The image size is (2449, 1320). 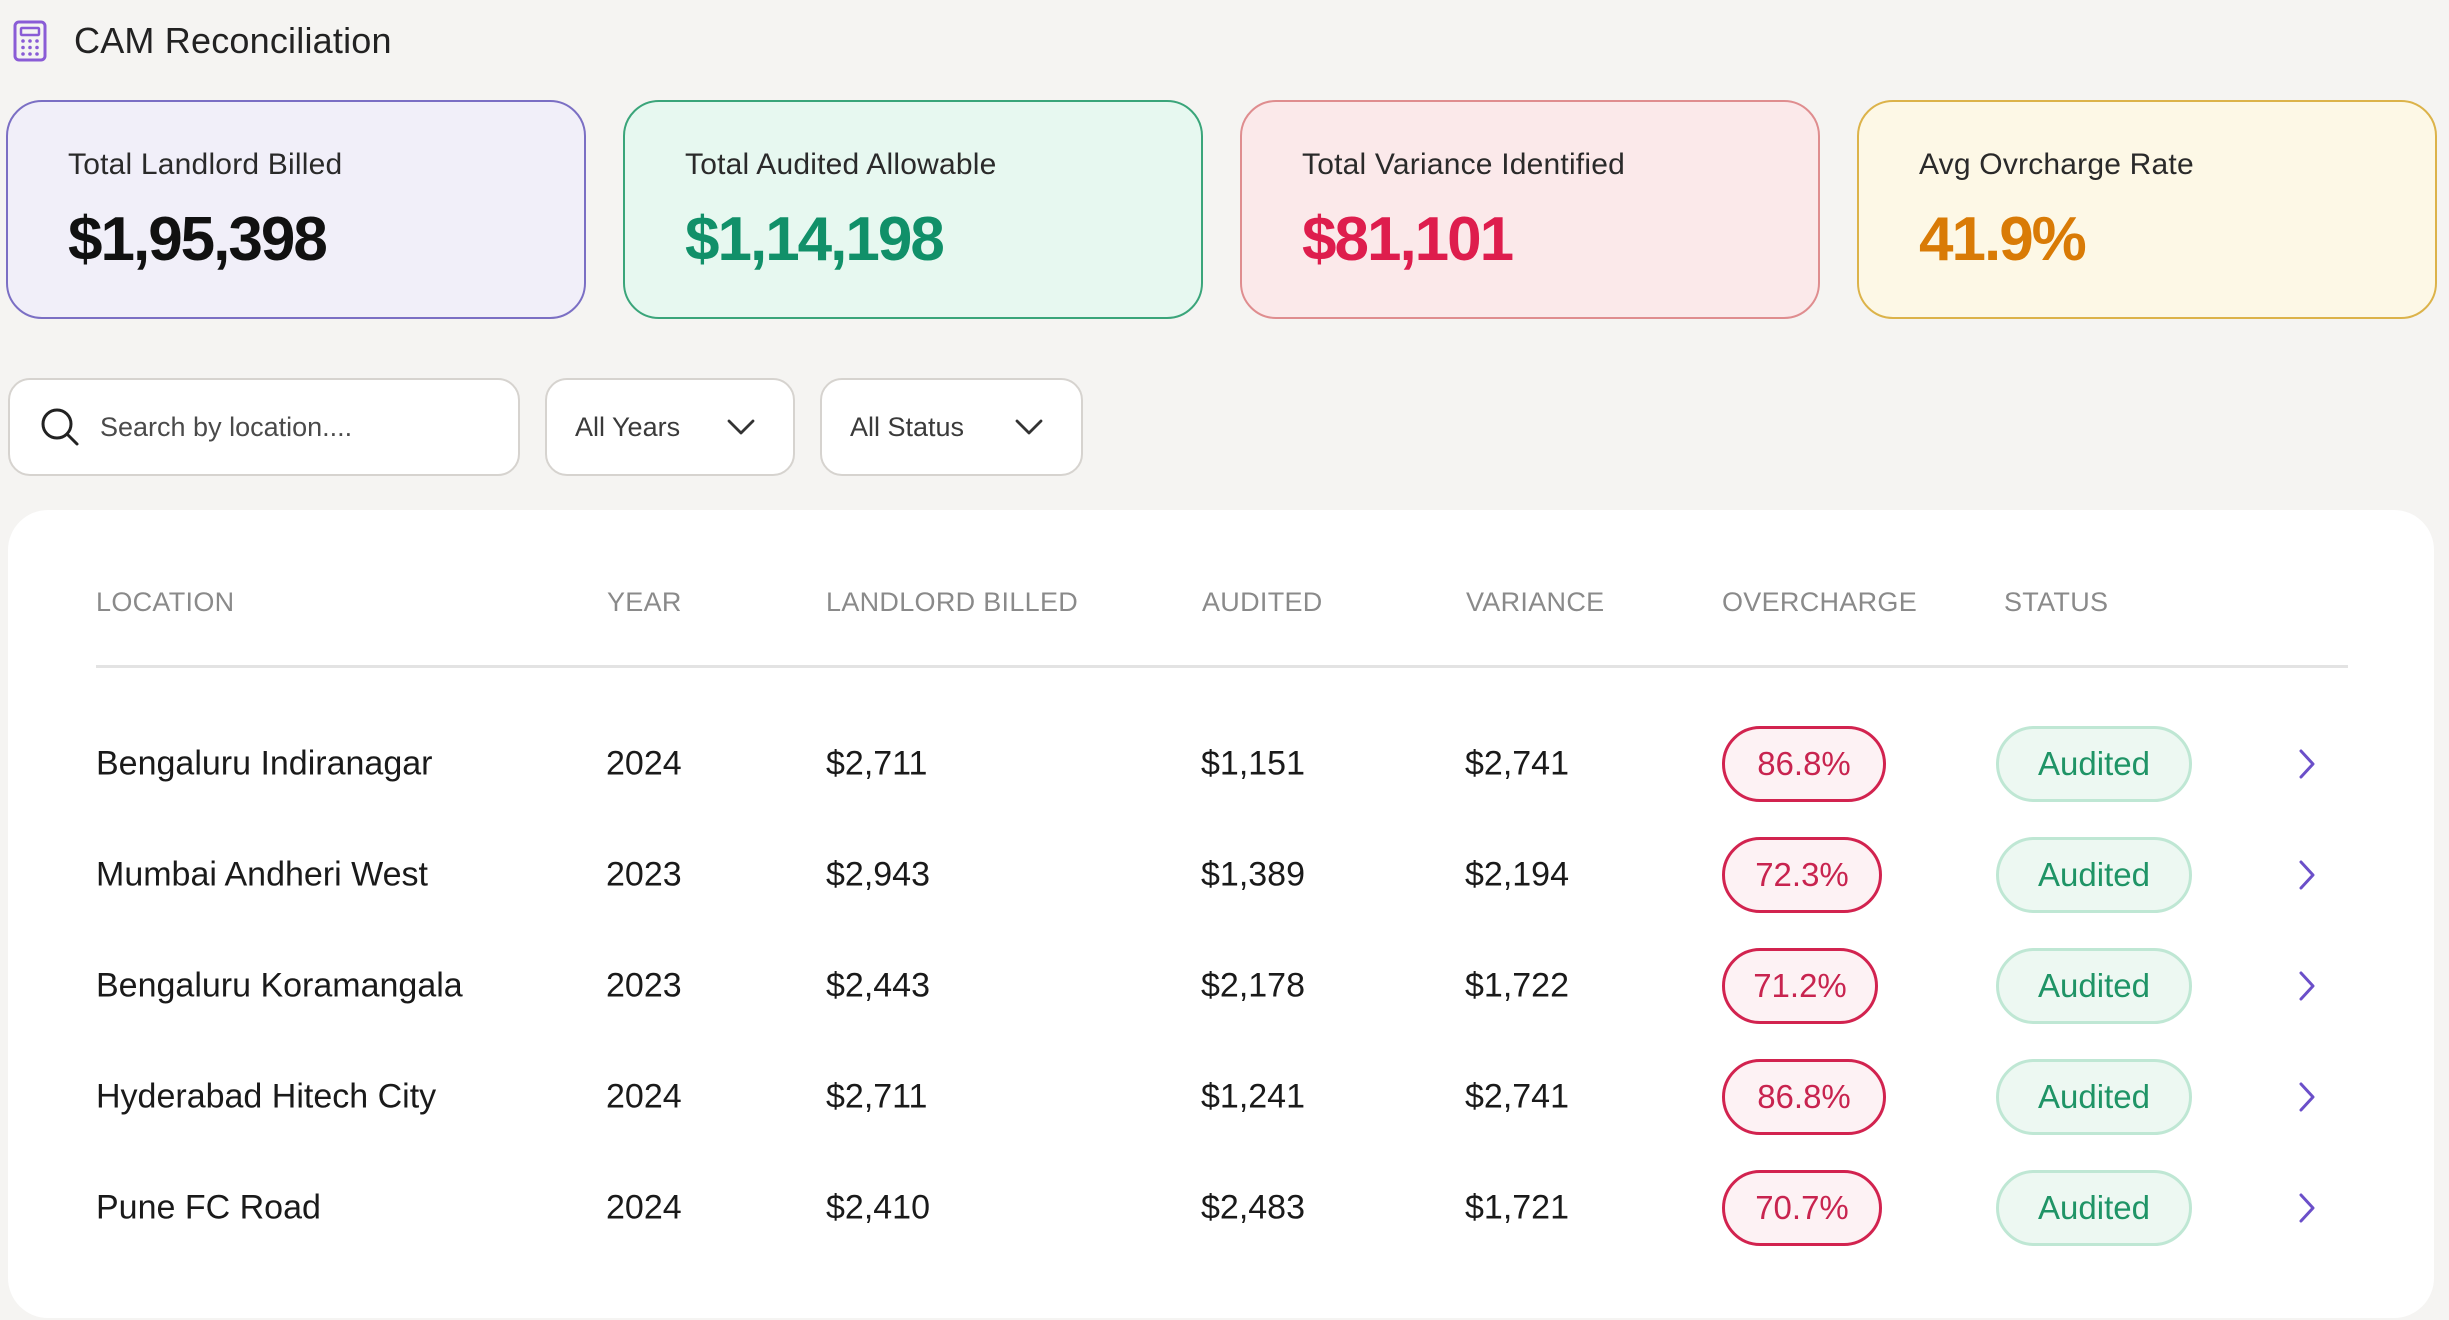 I want to click on stat-card-variance: Total Variance Identified $81,101, so click(x=1530, y=209).